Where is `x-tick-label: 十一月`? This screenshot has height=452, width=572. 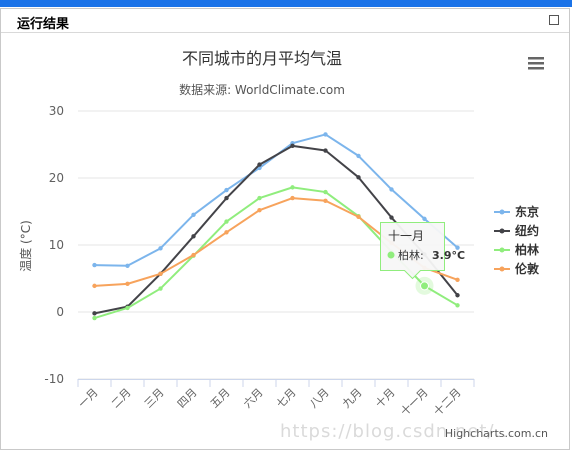 x-tick-label: 十一月 is located at coordinates (413, 401).